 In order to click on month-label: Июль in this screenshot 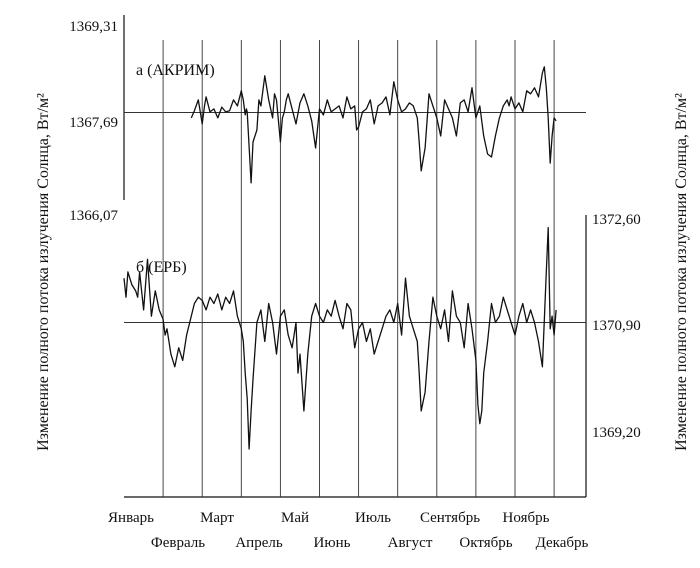, I will do `click(373, 518)`.